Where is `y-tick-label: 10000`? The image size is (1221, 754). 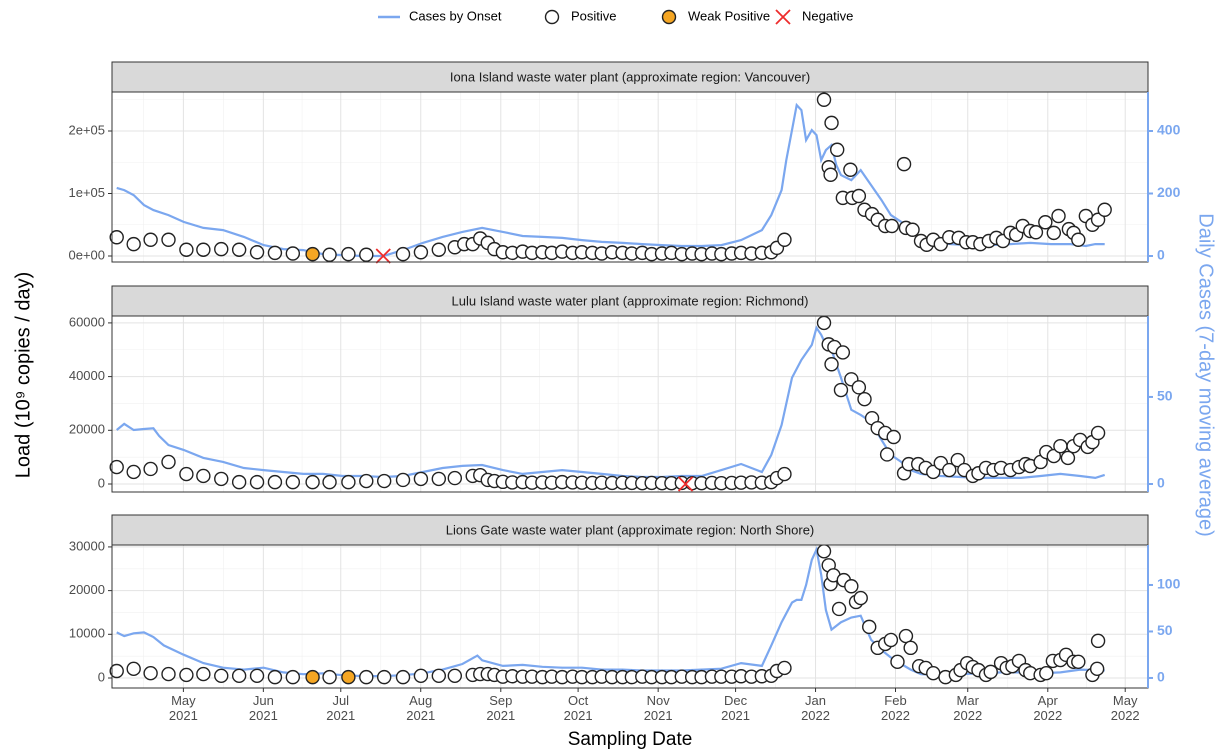 y-tick-label: 10000 is located at coordinates (87, 633).